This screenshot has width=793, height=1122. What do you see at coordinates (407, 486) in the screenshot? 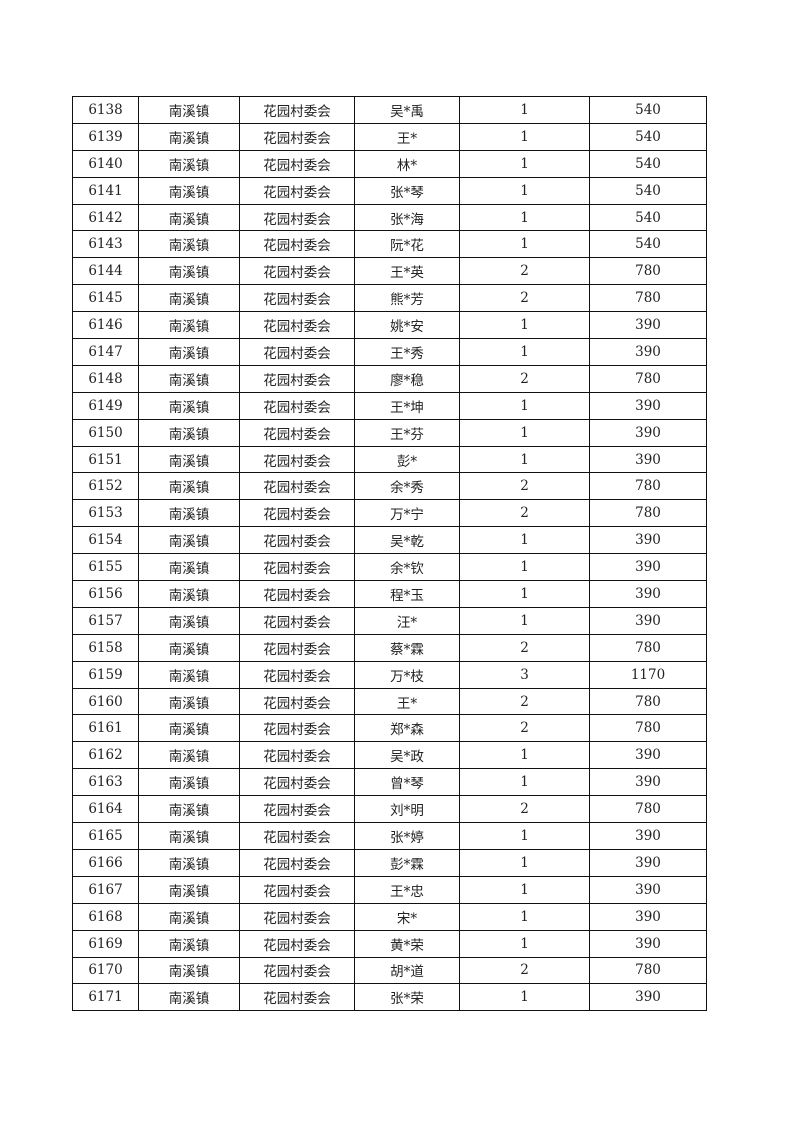
I see `person-name-cell: 余*秀` at bounding box center [407, 486].